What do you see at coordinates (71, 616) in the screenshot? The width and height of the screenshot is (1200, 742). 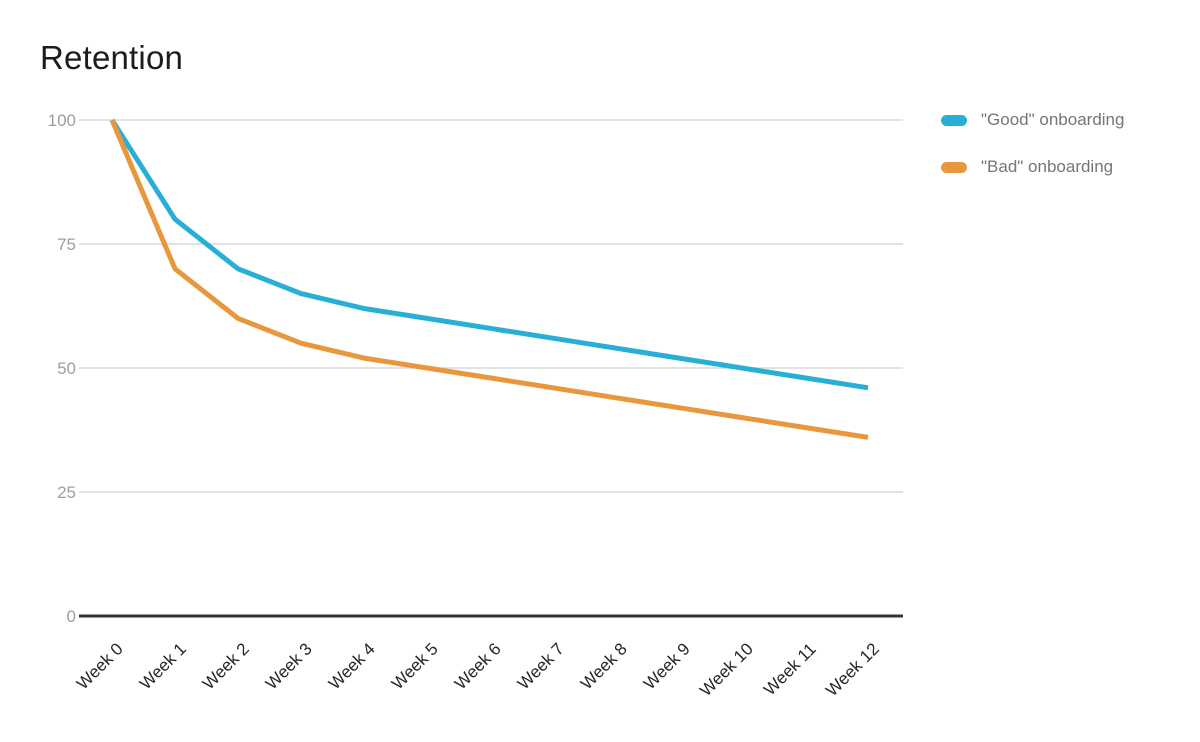 I see `y-tick-label: 0` at bounding box center [71, 616].